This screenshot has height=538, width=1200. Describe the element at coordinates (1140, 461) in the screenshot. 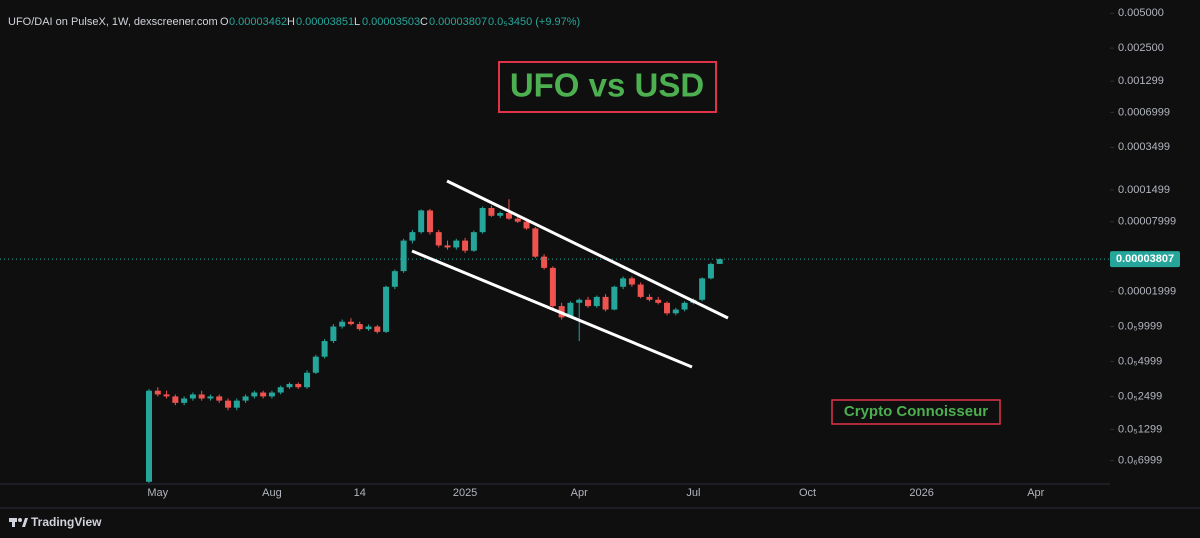

I see `y-tick-label: 0.0₆6999` at that location.